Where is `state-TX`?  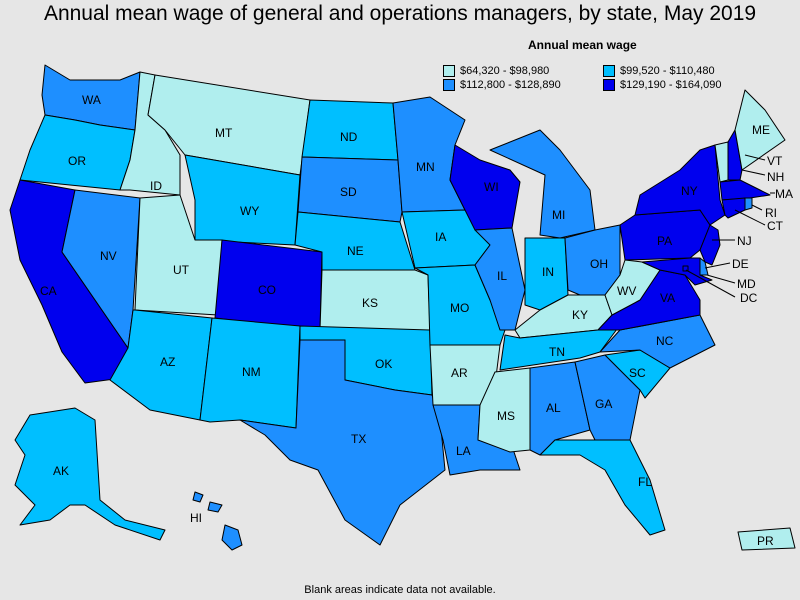
state-TX is located at coordinates (342, 442).